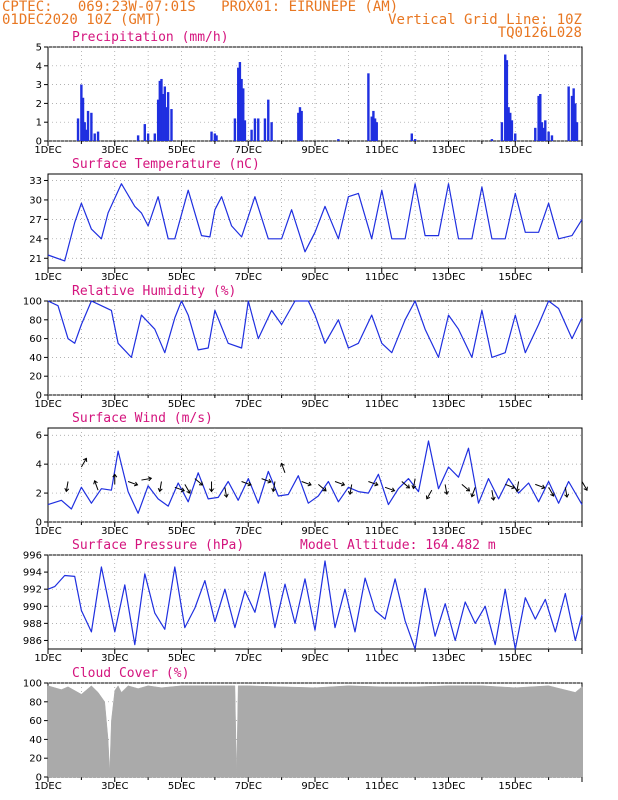  Describe the element at coordinates (35, 377) in the screenshot. I see `y-tick-label: 20` at that location.